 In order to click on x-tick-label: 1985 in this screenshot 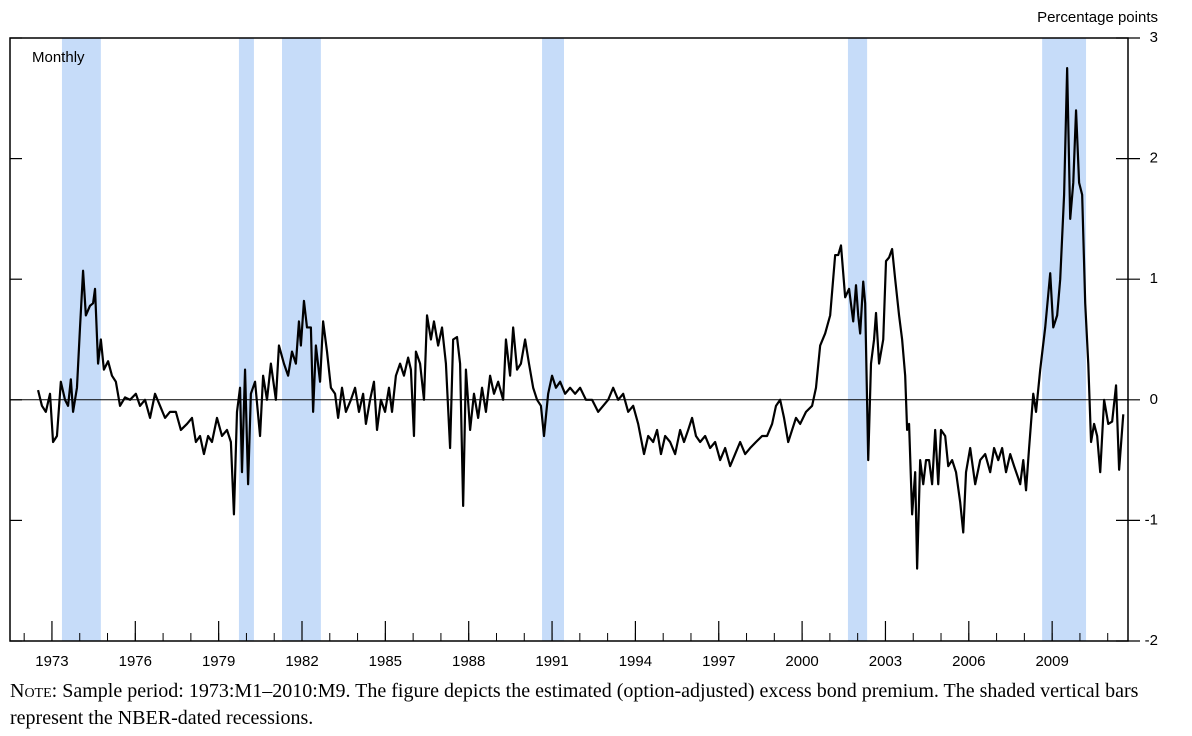, I will do `click(385, 661)`.